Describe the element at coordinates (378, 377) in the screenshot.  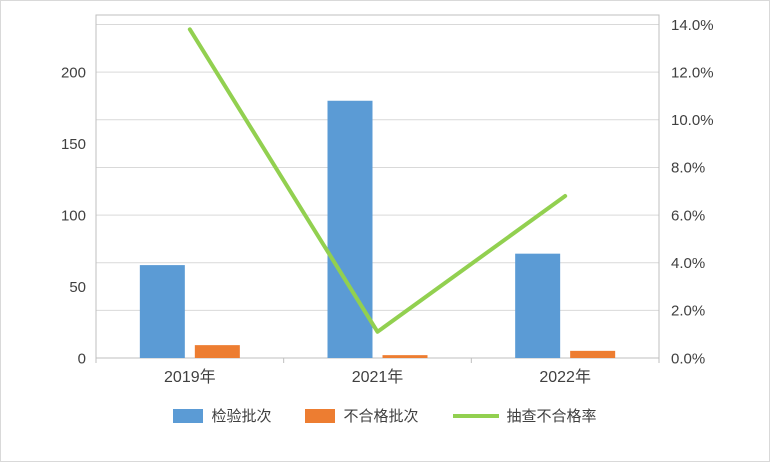
I see `x-axis-category-label: 2021年` at that location.